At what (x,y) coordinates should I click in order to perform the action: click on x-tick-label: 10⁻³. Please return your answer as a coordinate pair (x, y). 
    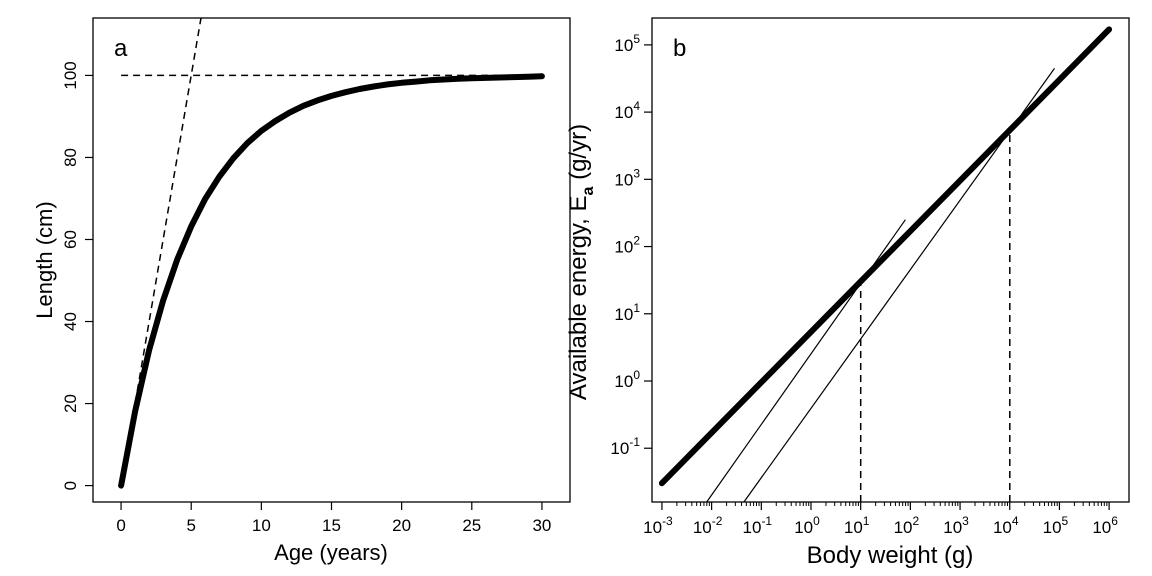
    Looking at the image, I should click on (658, 525).